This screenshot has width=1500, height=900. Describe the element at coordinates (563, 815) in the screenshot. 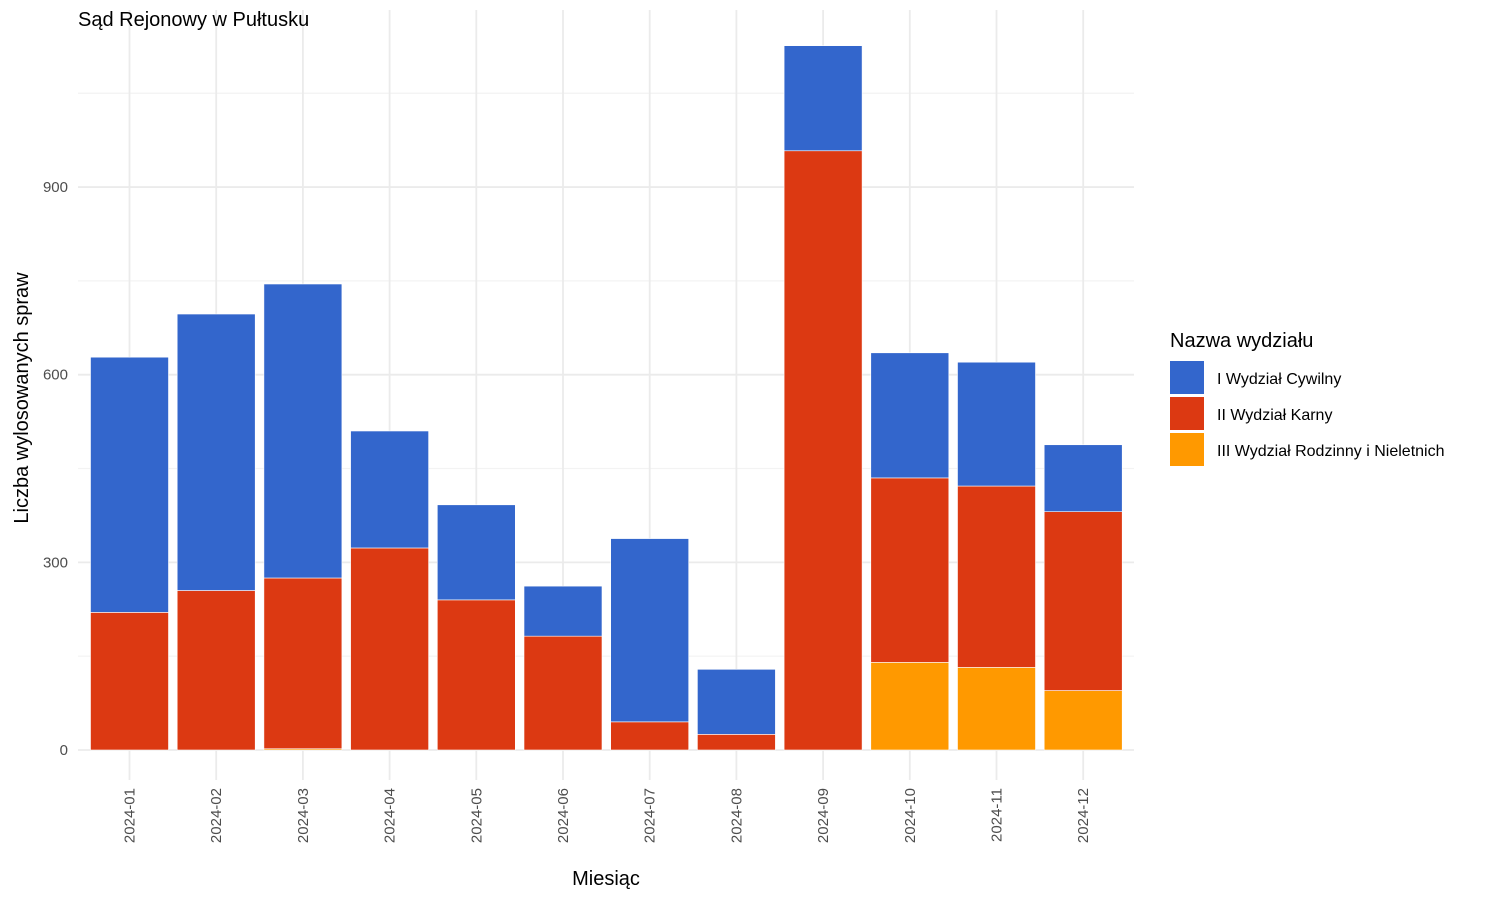

I see `x-tick-label: 2024-06` at that location.